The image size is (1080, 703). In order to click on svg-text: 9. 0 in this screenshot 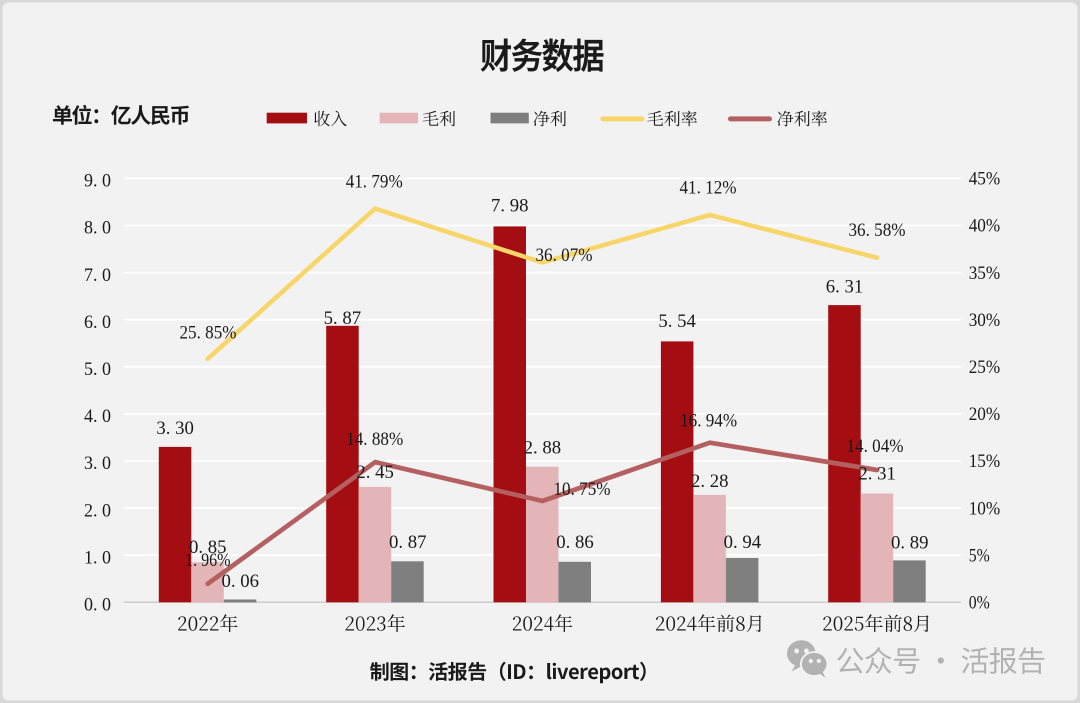, I will do `click(97, 181)`.